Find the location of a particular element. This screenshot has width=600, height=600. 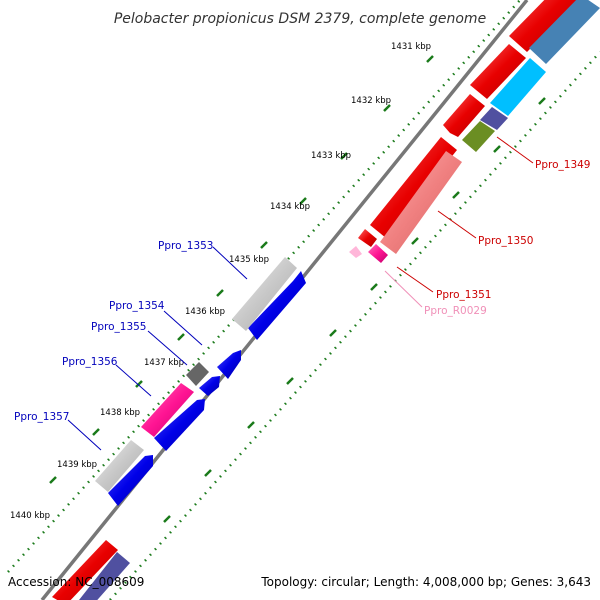

tick-label: 1437 kbp is located at coordinates (164, 363).